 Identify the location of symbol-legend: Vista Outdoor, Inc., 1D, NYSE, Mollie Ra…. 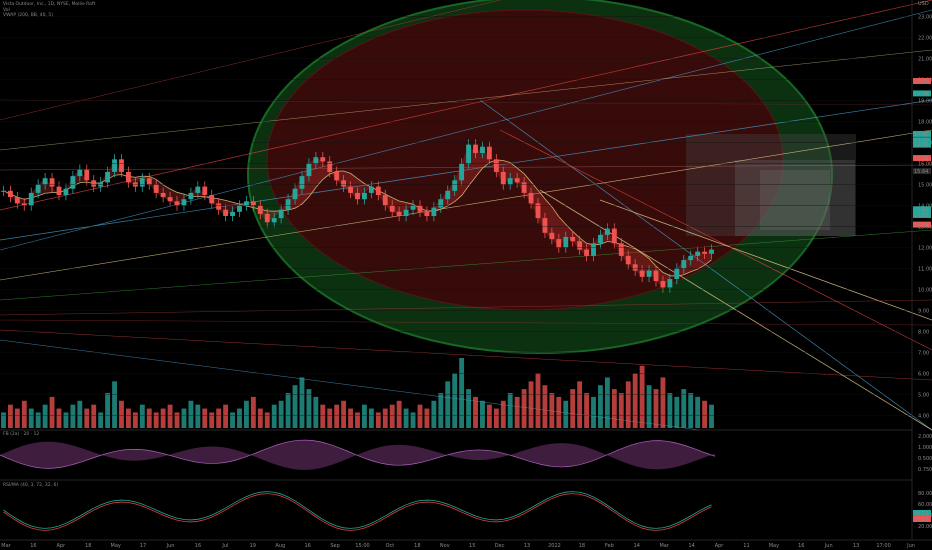
(49, 10).